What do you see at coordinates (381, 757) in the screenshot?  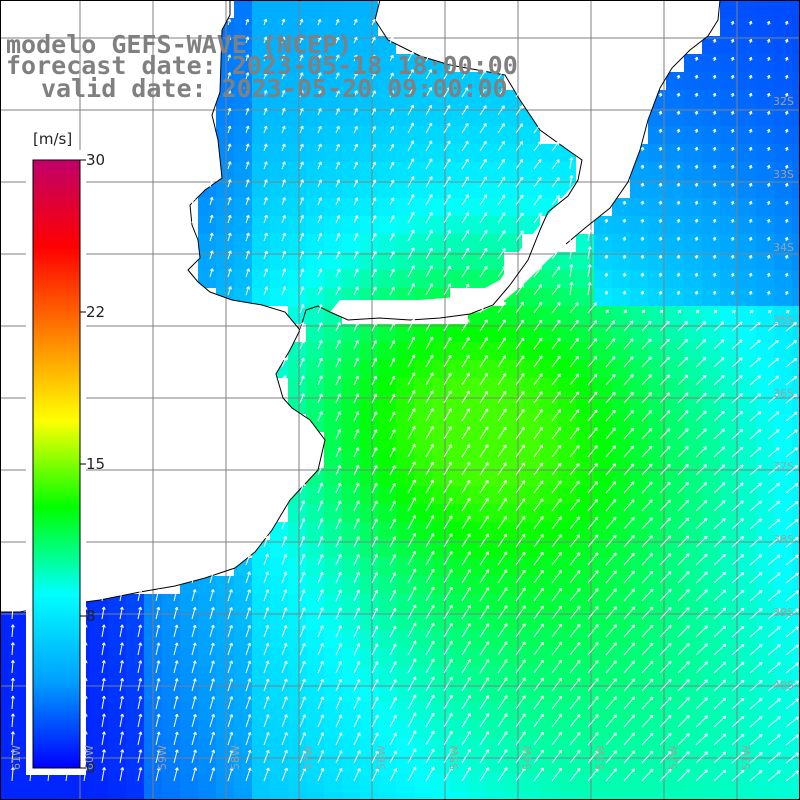 I see `lon-label-56w: 56W` at bounding box center [381, 757].